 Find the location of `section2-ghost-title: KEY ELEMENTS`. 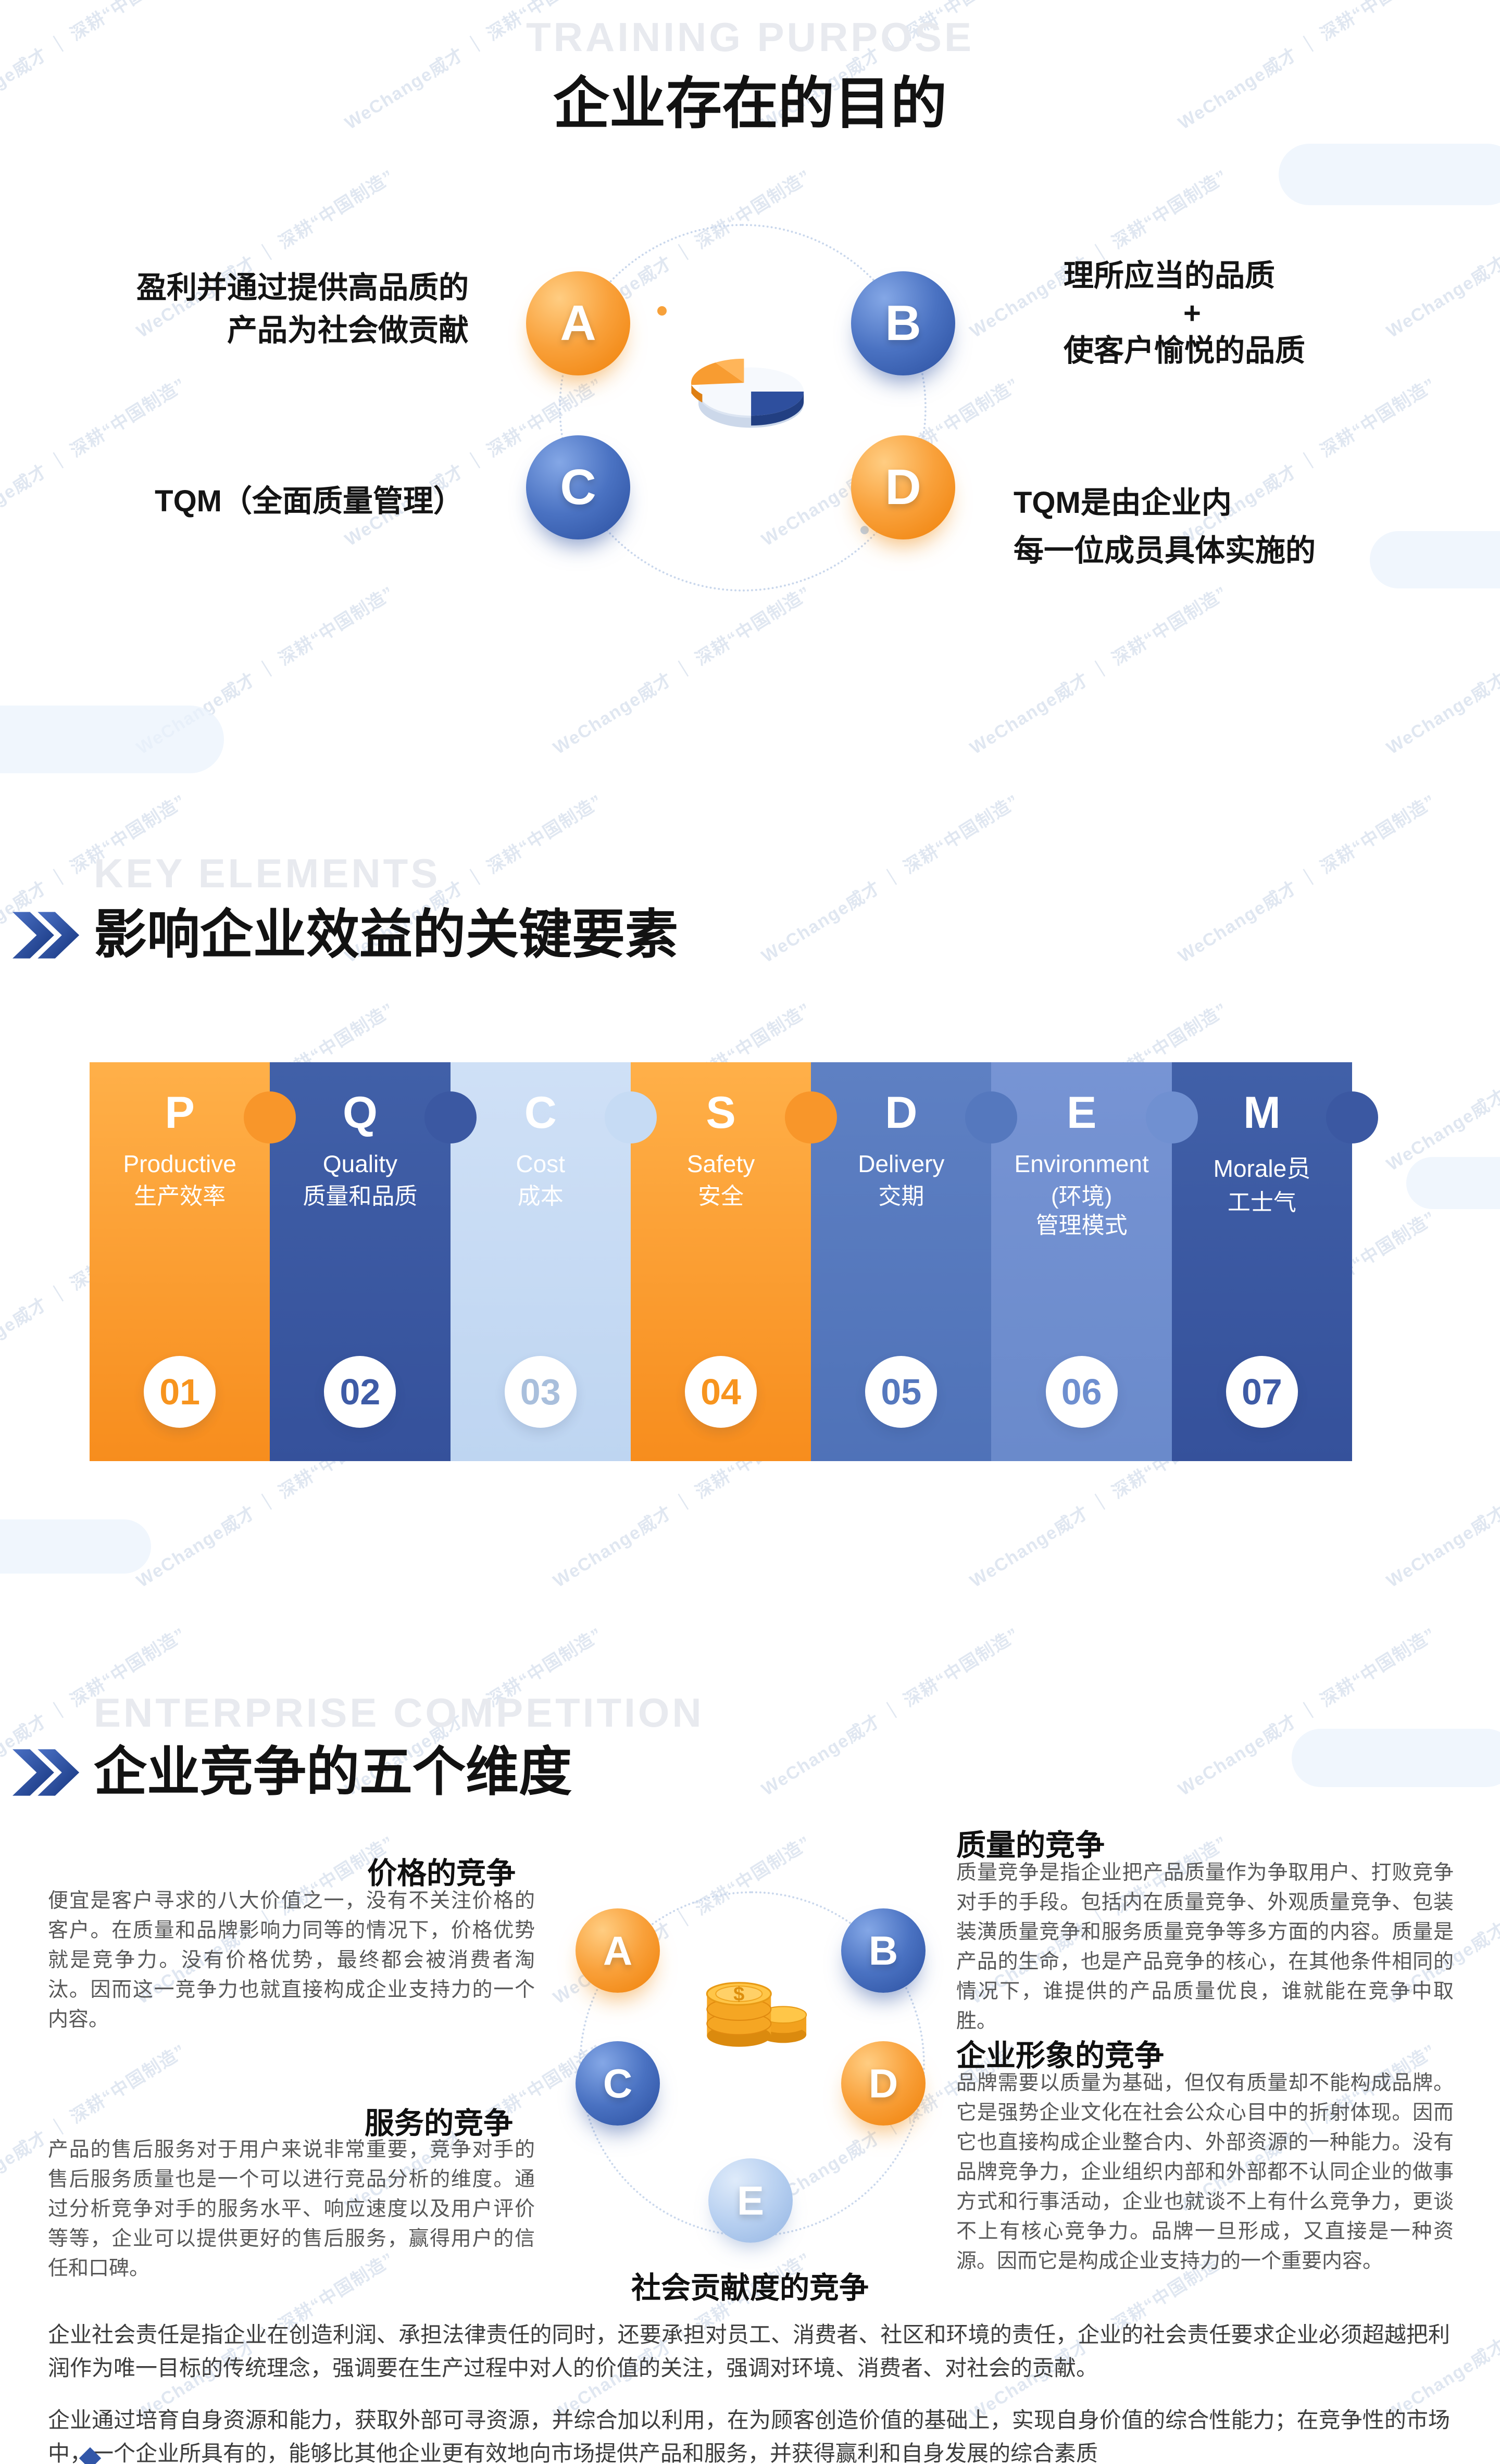

section2-ghost-title: KEY ELEMENTS is located at coordinates (268, 873).